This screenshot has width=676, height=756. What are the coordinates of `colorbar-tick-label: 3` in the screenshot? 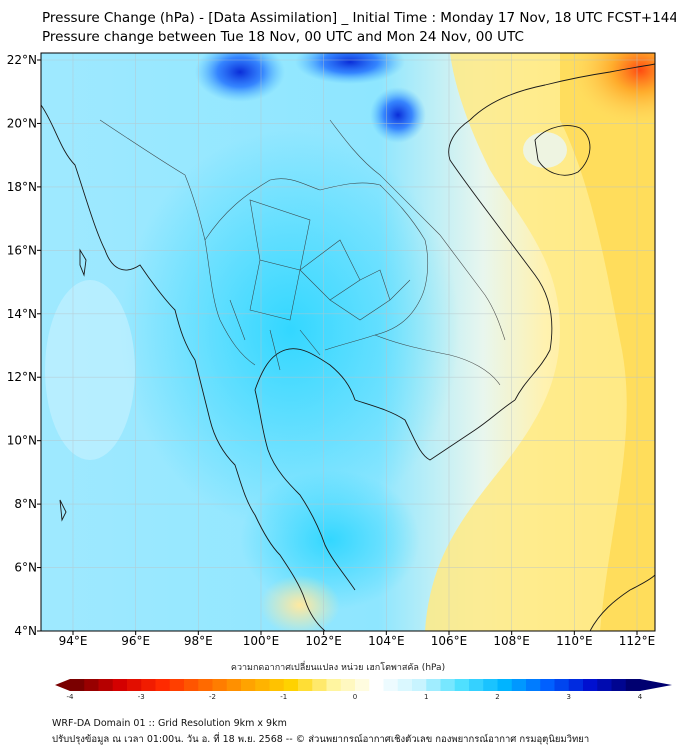 It's located at (568, 697).